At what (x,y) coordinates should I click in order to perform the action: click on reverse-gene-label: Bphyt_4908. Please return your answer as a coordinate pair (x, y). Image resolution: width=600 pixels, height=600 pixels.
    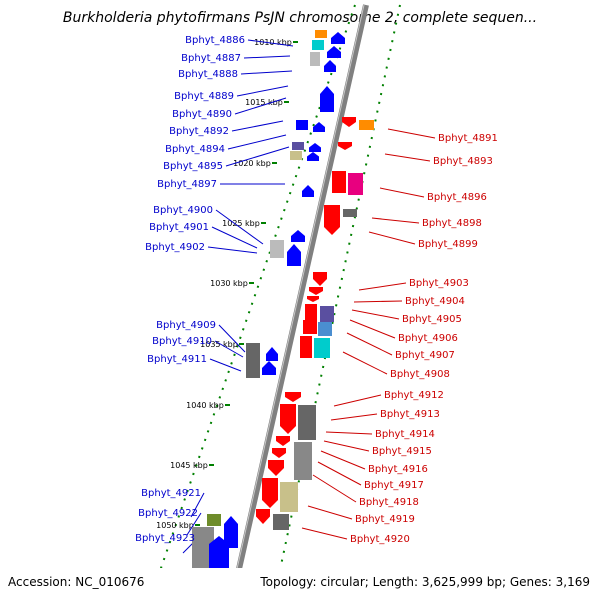
    Looking at the image, I should click on (420, 374).